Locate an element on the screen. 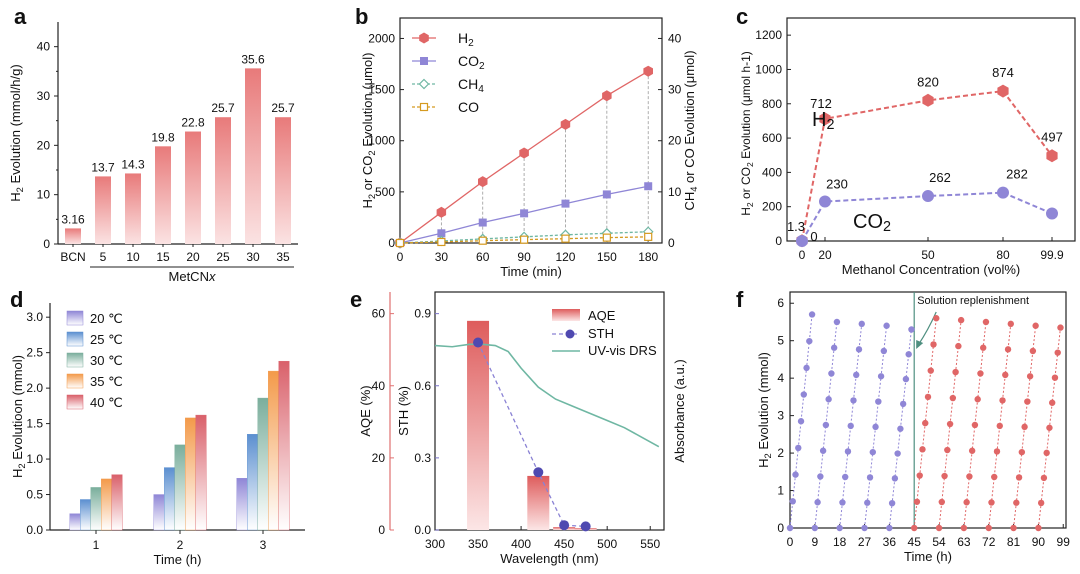  data-label: 25.7 is located at coordinates (283, 108).